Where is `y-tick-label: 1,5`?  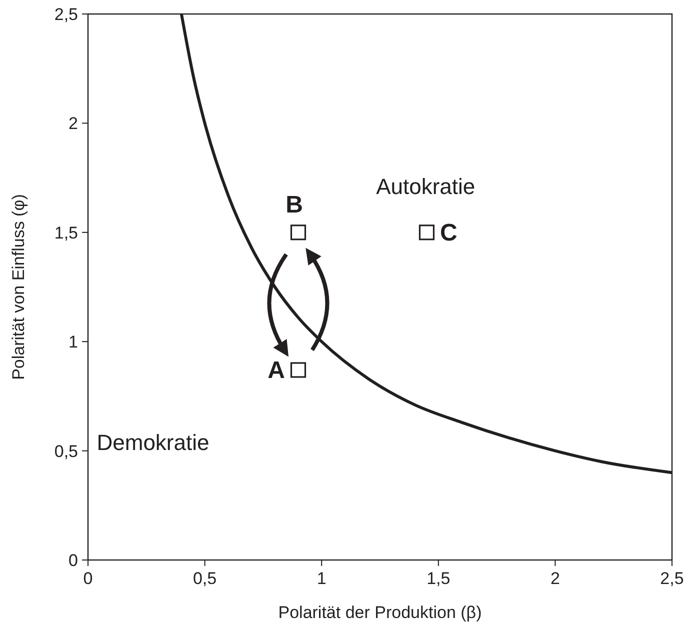 y-tick-label: 1,5 is located at coordinates (66, 232).